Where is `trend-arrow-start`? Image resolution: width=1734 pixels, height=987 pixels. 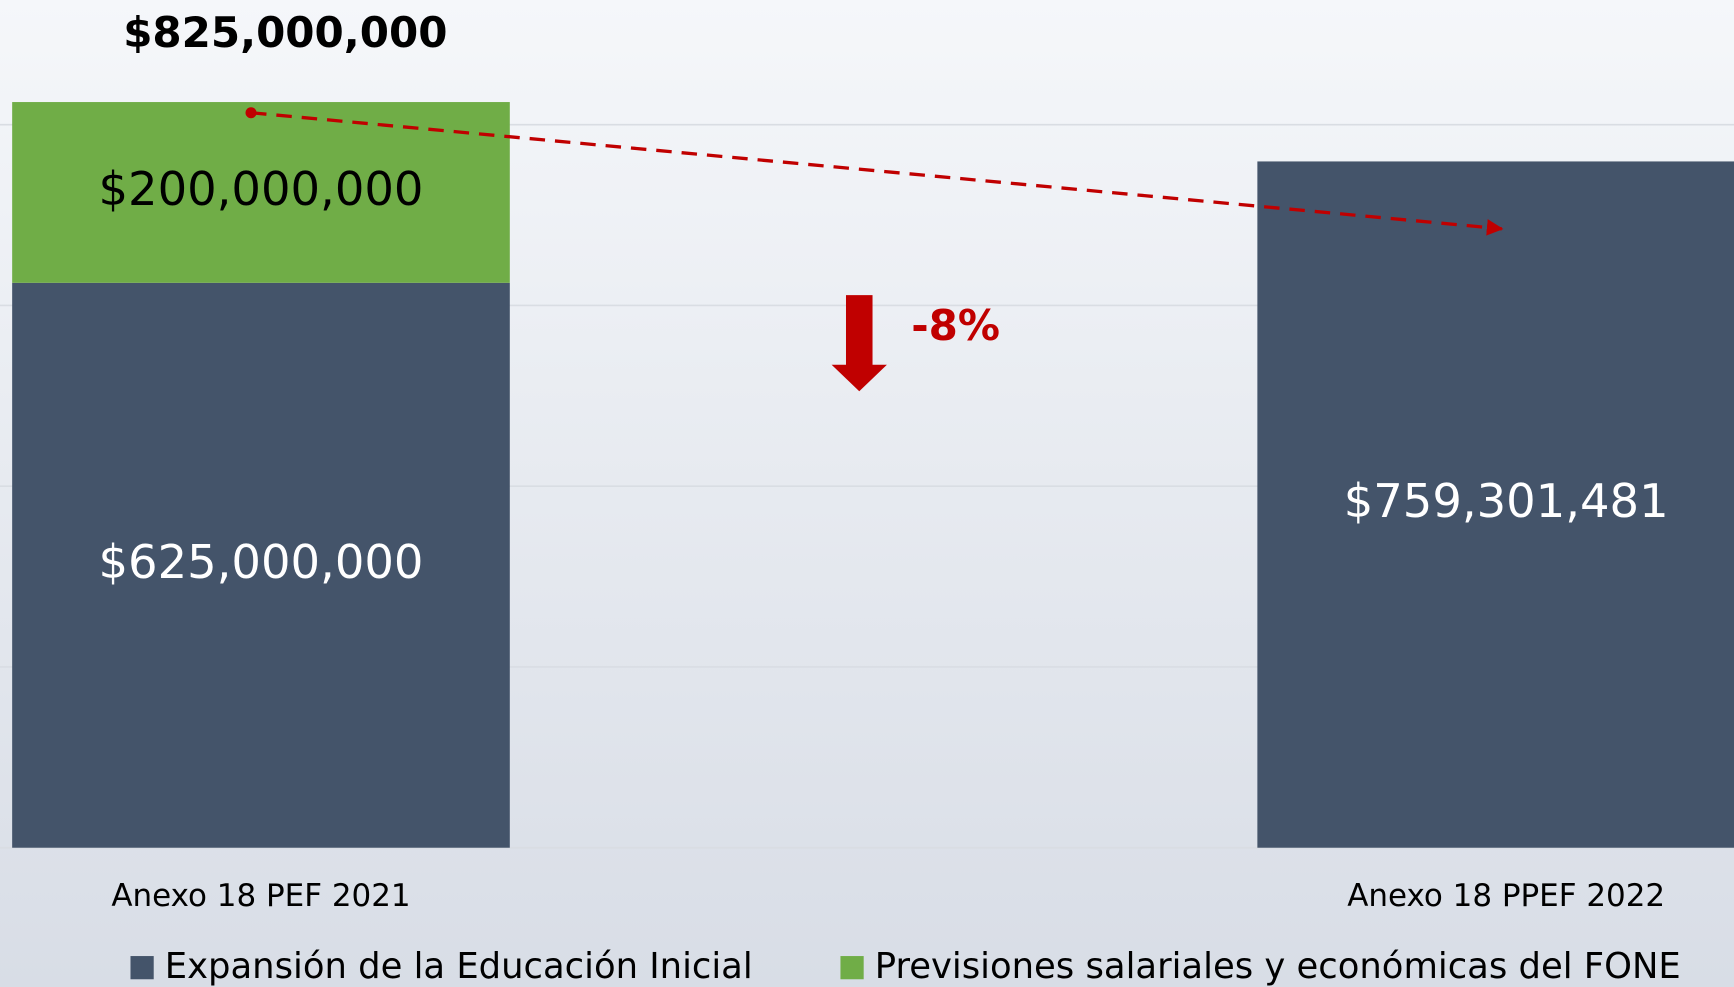 trend-arrow-start is located at coordinates (251, 113).